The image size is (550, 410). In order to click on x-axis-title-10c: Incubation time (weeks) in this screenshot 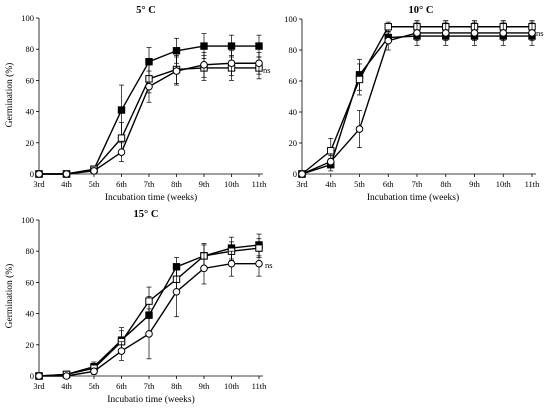, I will do `click(413, 197)`.